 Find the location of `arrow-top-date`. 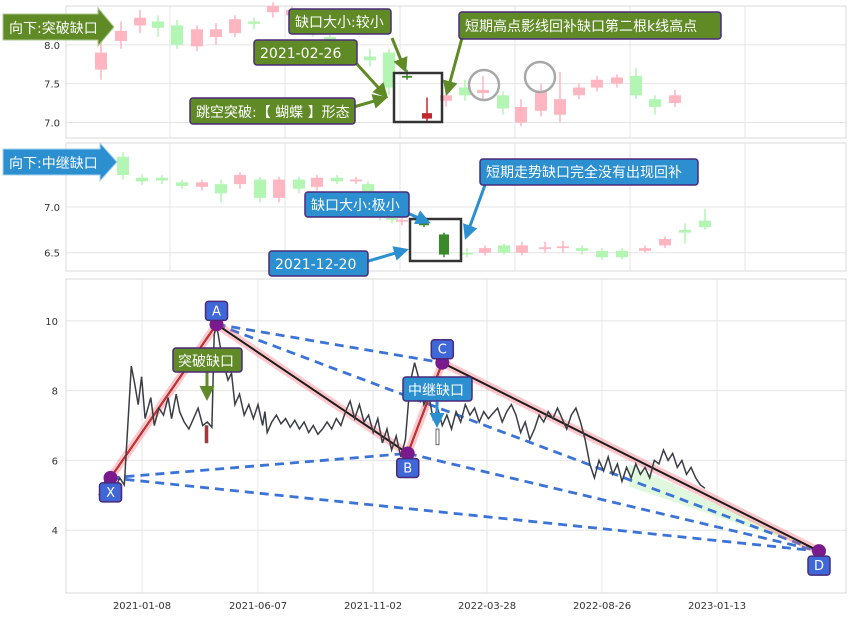

arrow-top-date is located at coordinates (371, 79).